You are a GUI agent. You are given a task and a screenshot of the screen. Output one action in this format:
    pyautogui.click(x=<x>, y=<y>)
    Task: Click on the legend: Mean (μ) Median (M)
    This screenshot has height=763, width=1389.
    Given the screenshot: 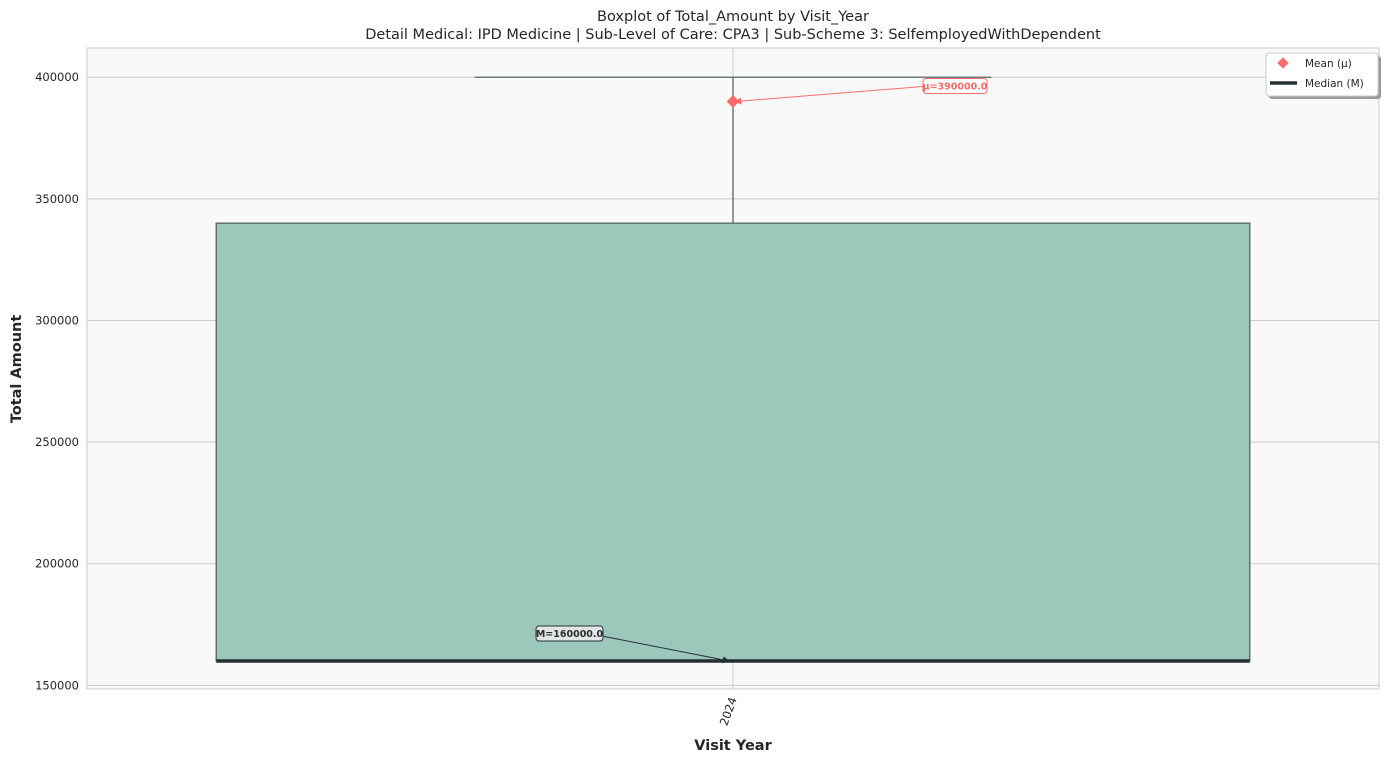 What is the action you would take?
    pyautogui.click(x=1323, y=75)
    